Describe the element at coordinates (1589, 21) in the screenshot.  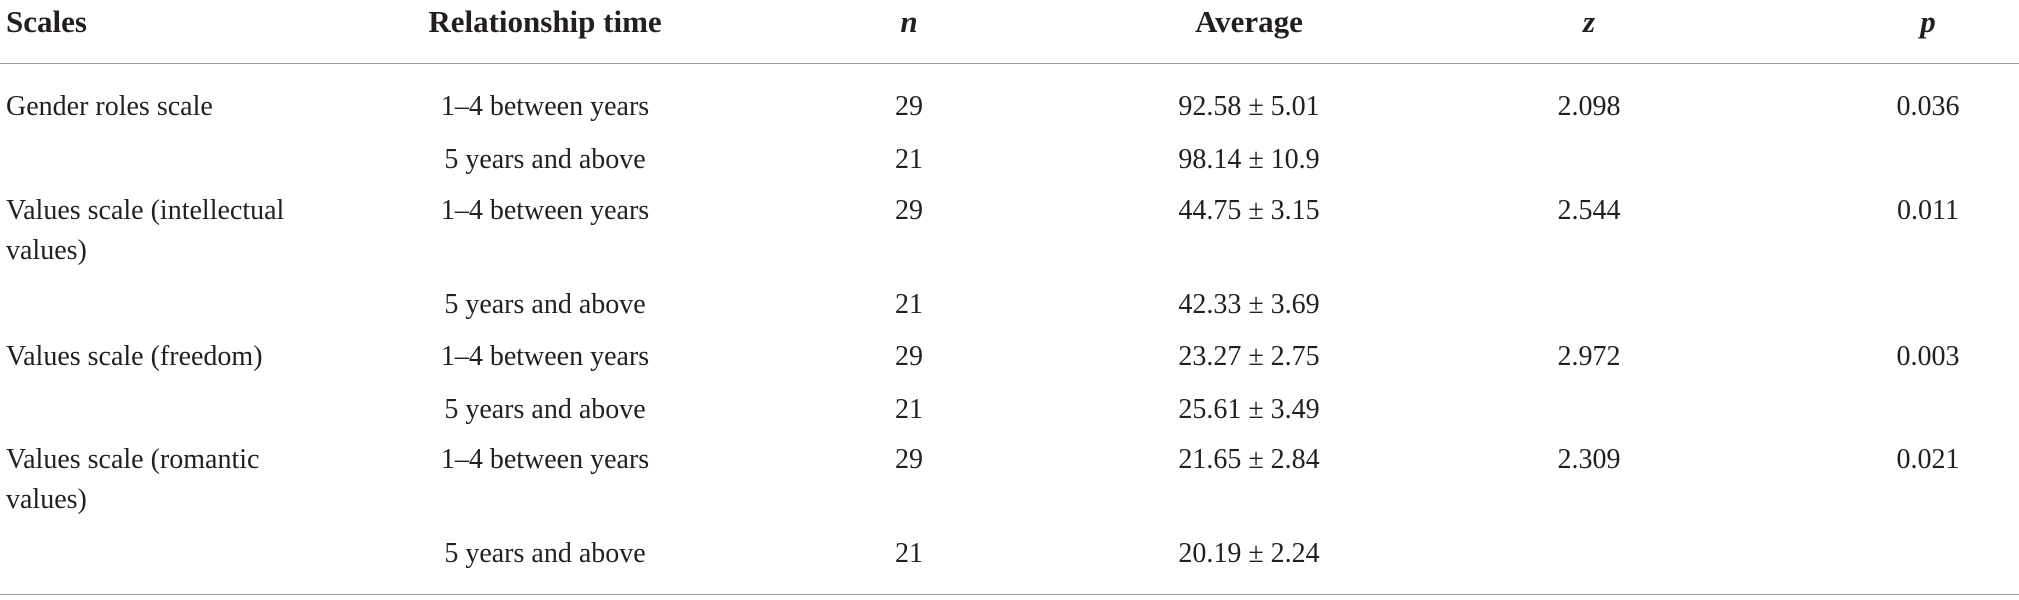
I see `header-cell: z` at that location.